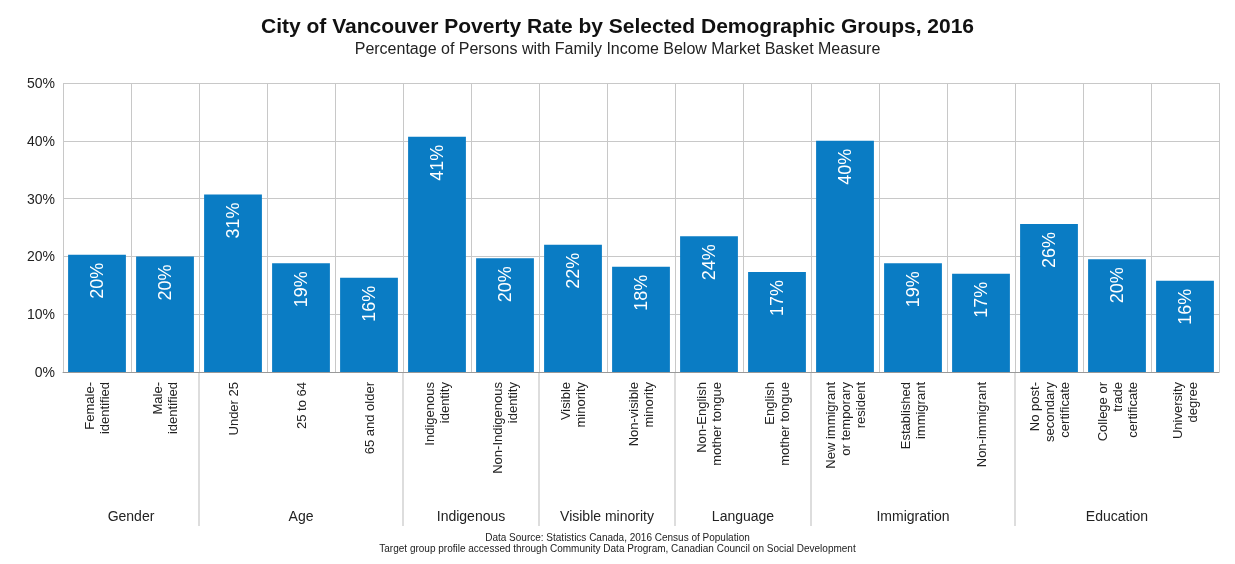 This screenshot has height=564, width=1235. What do you see at coordinates (709, 262) in the screenshot?
I see `data-label: 24%` at bounding box center [709, 262].